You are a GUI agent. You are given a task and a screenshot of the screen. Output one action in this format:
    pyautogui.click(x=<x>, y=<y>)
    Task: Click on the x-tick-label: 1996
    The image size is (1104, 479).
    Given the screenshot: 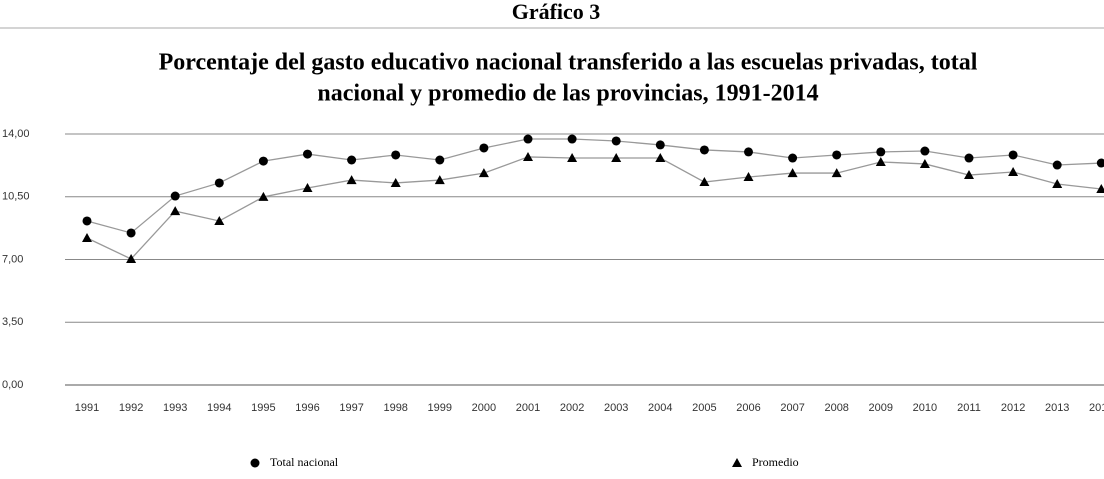 What is the action you would take?
    pyautogui.click(x=307, y=408)
    